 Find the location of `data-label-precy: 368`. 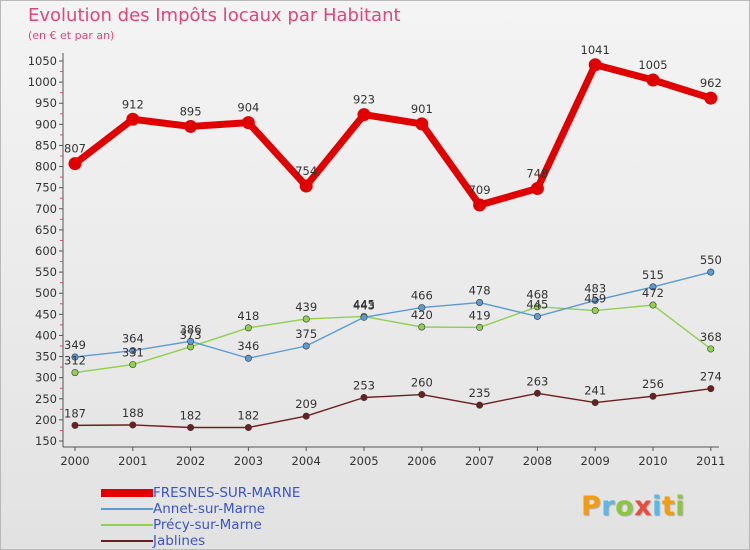

data-label-precy: 368 is located at coordinates (711, 337).